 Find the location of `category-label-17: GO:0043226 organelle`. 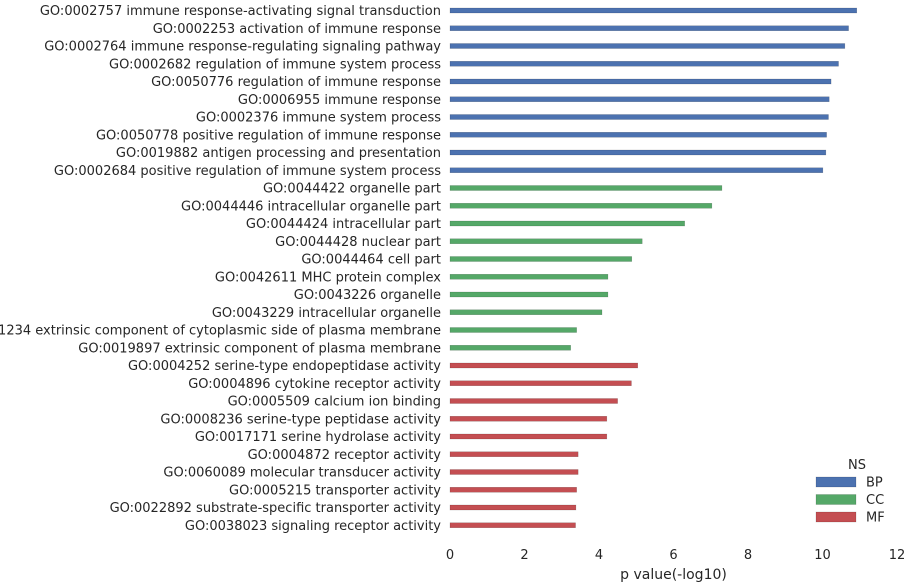

category-label-17: GO:0043226 organelle is located at coordinates (367, 295).